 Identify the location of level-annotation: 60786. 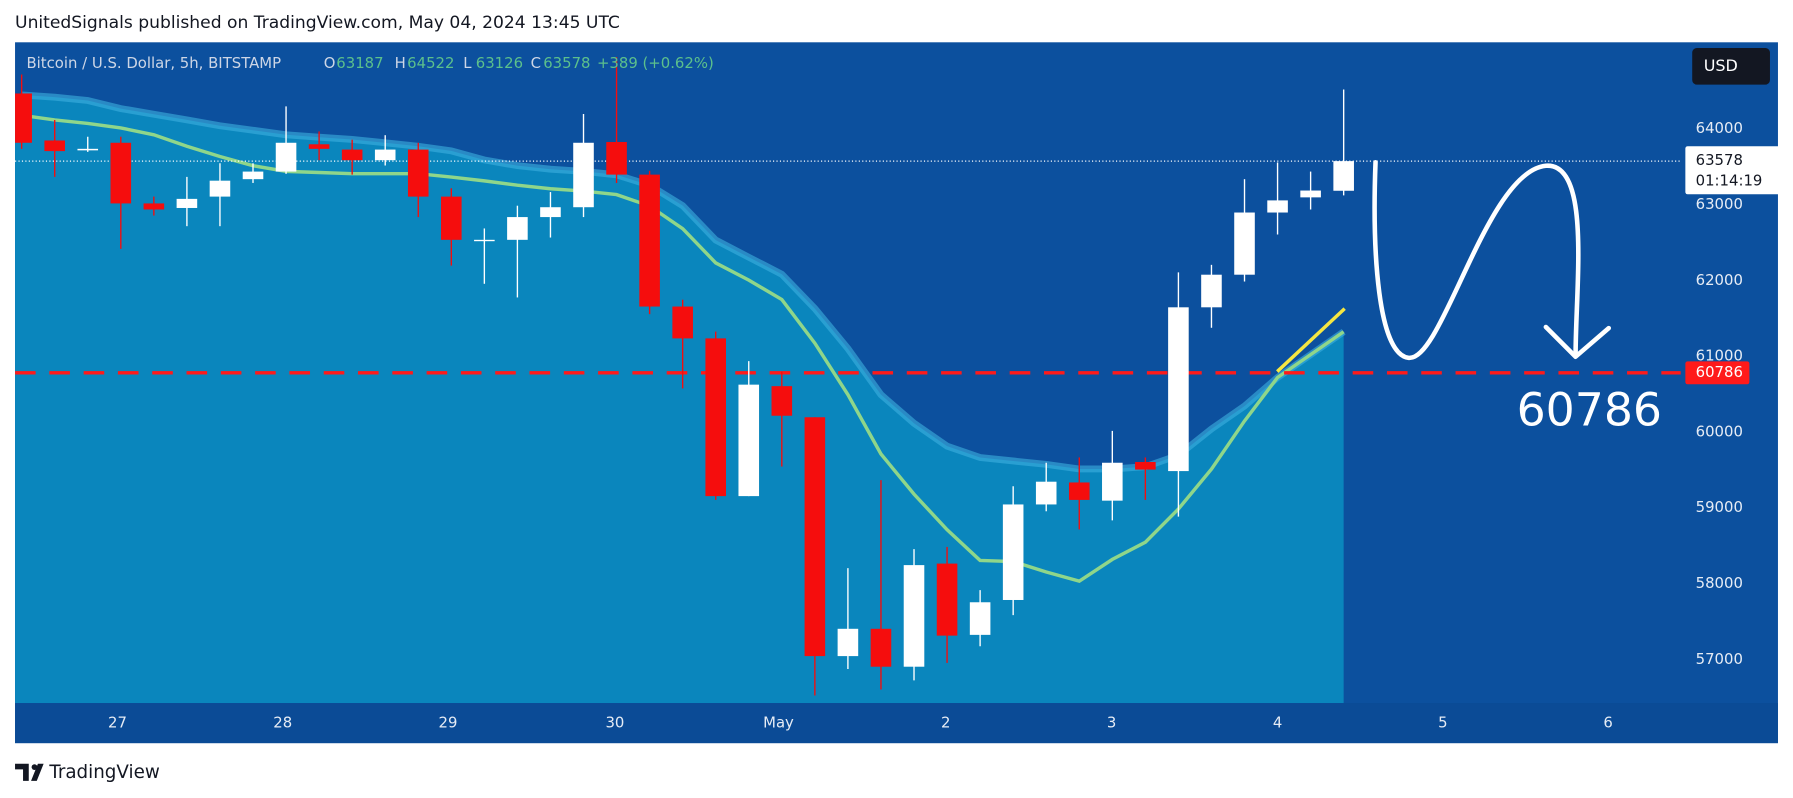
(1589, 409).